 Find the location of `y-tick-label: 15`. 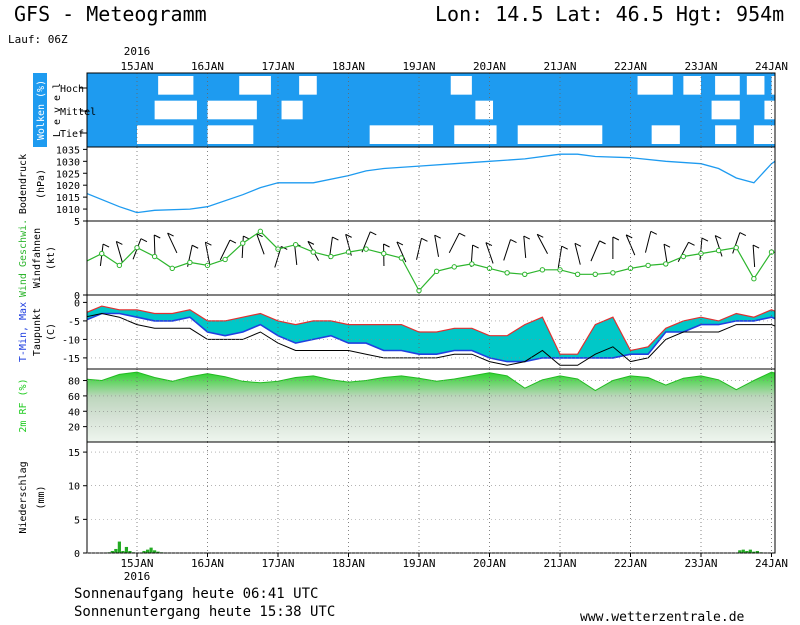

y-tick-label: 15 is located at coordinates (74, 453).